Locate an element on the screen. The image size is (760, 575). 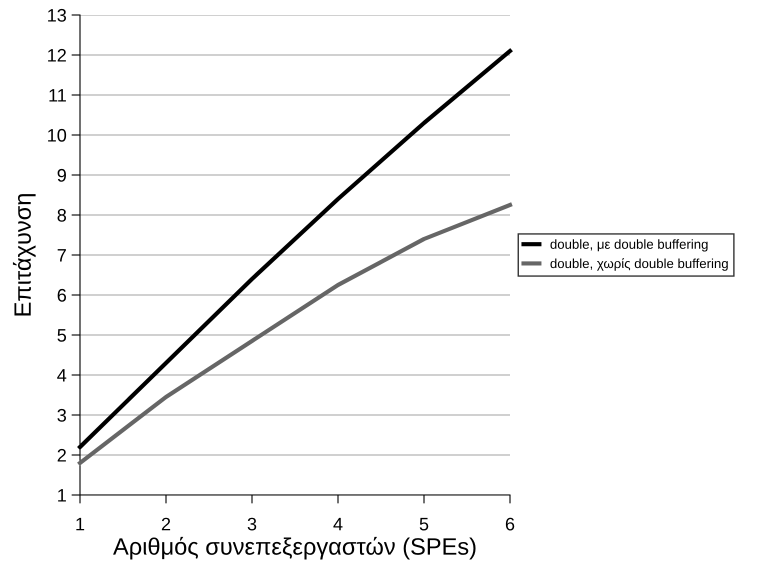
y-tick-label: 2 is located at coordinates (62, 455).